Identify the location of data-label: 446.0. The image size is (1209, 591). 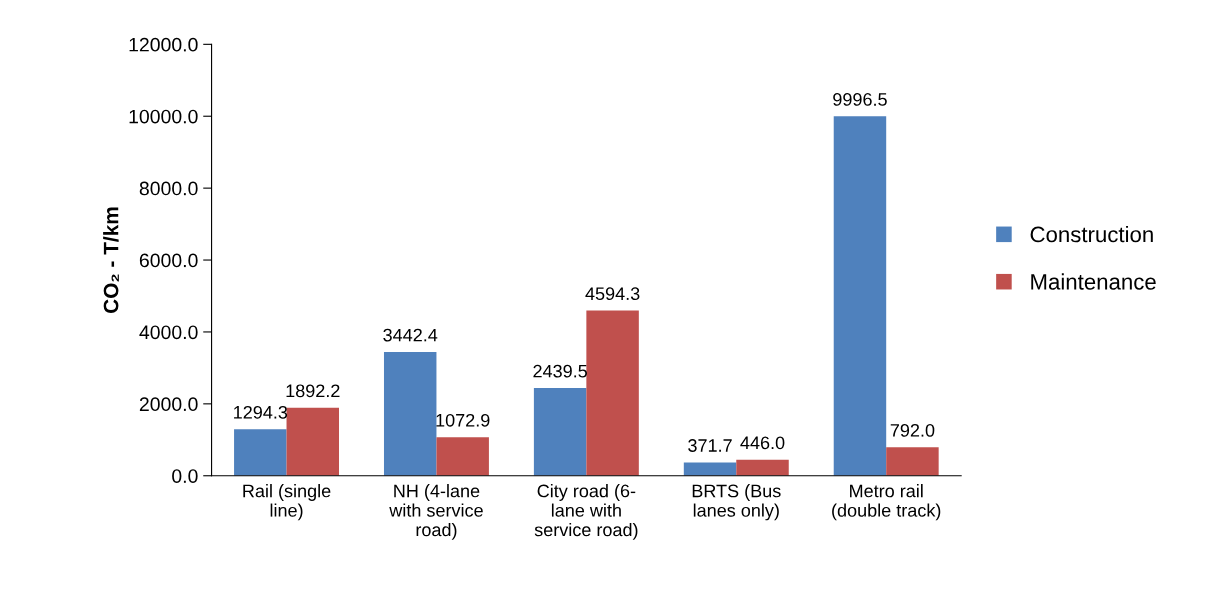
(762, 443).